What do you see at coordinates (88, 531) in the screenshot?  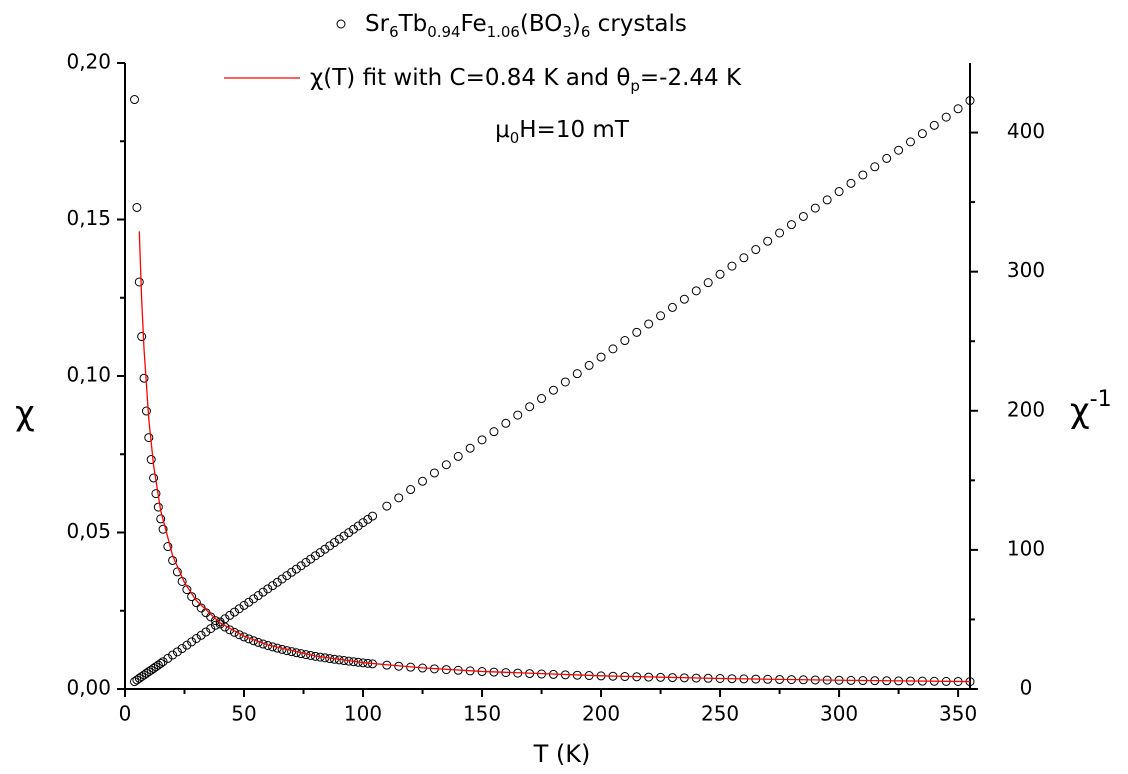 I see `y-tick-label: 0,05` at bounding box center [88, 531].